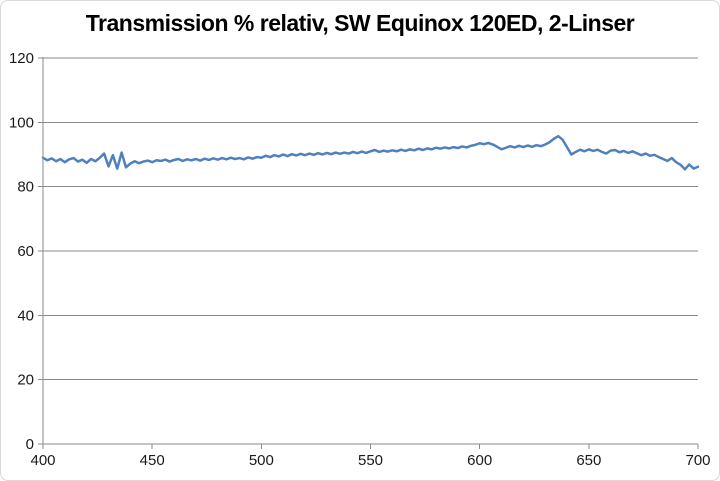 The width and height of the screenshot is (720, 481). Describe the element at coordinates (25, 187) in the screenshot. I see `y-tick-label: 80` at that location.